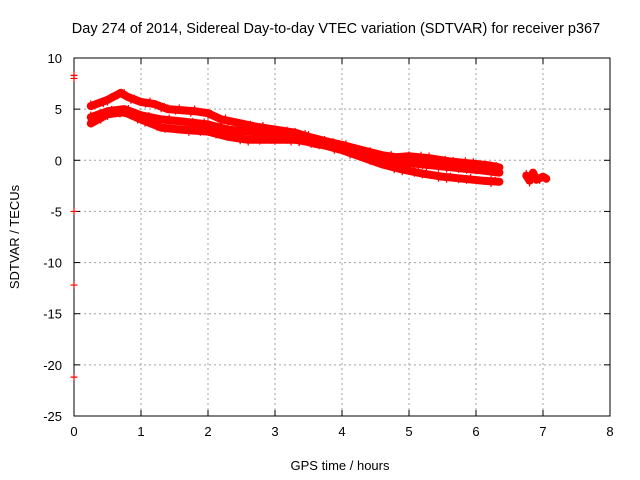 This screenshot has width=640, height=480. What do you see at coordinates (74, 377) in the screenshot?
I see `outlier-point` at bounding box center [74, 377].